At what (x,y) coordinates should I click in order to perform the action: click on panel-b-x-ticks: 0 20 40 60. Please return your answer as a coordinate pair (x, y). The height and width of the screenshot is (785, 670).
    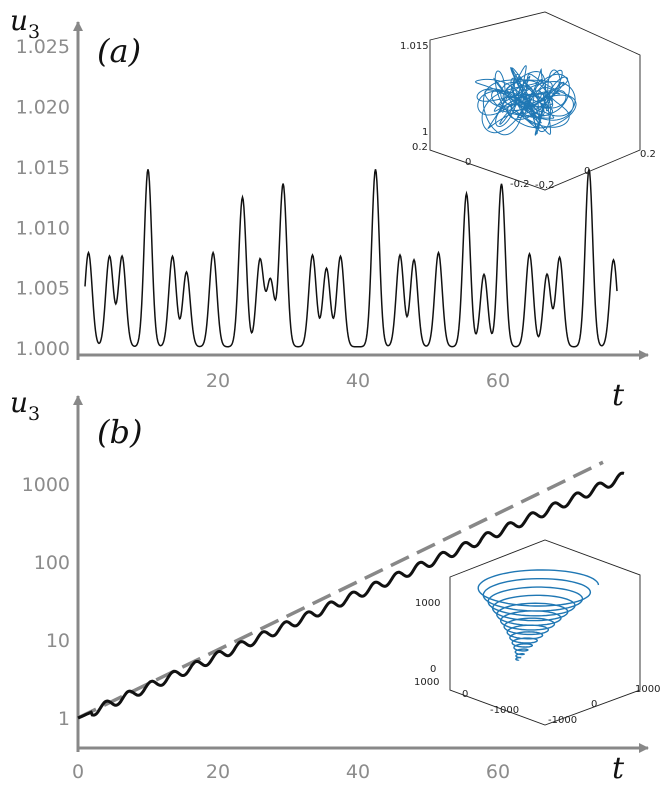
    Looking at the image, I should click on (291, 772).